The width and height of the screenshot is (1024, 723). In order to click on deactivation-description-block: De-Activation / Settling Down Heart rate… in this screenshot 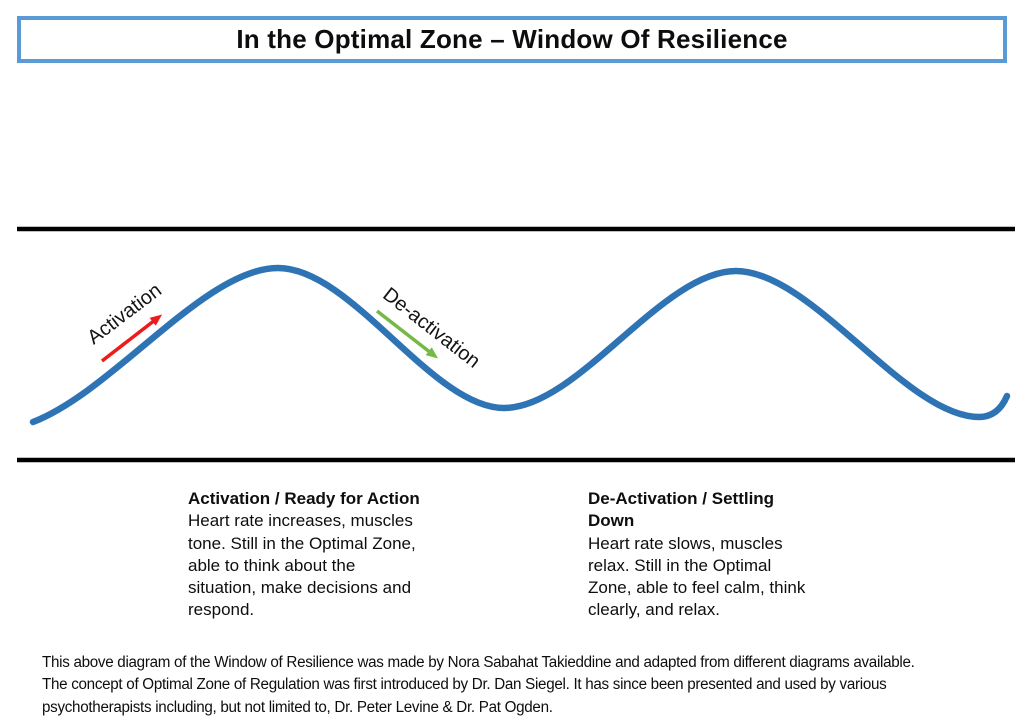, I will do `click(710, 555)`.